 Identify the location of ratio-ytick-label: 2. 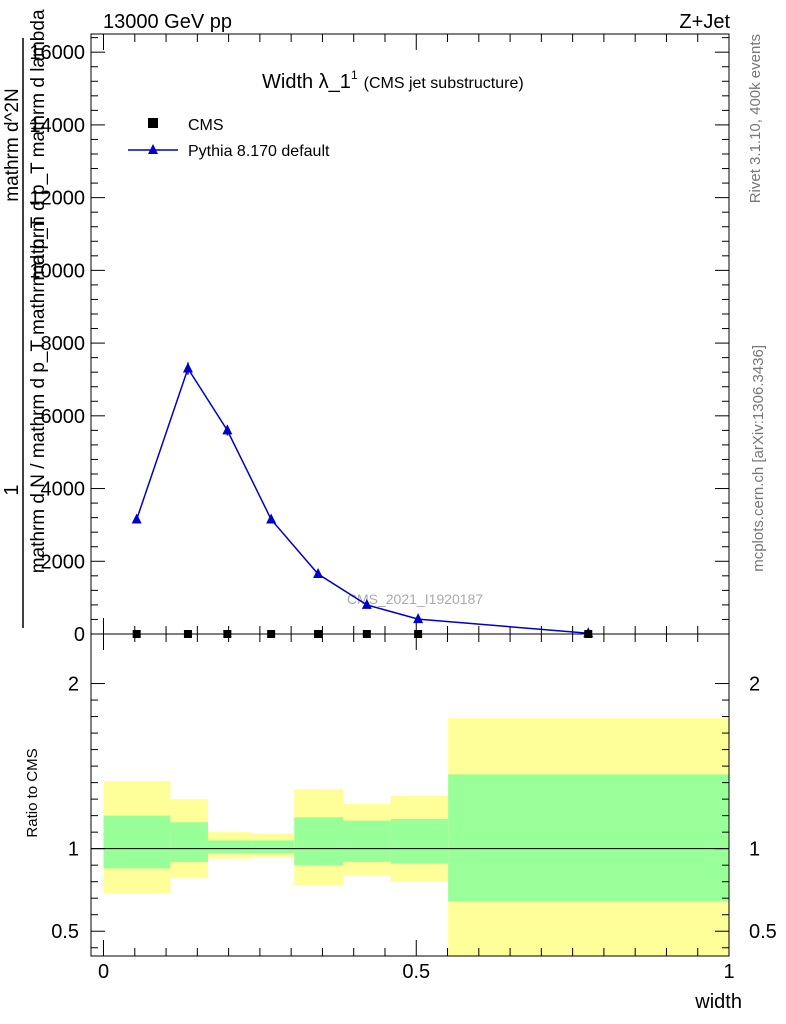
(73, 685).